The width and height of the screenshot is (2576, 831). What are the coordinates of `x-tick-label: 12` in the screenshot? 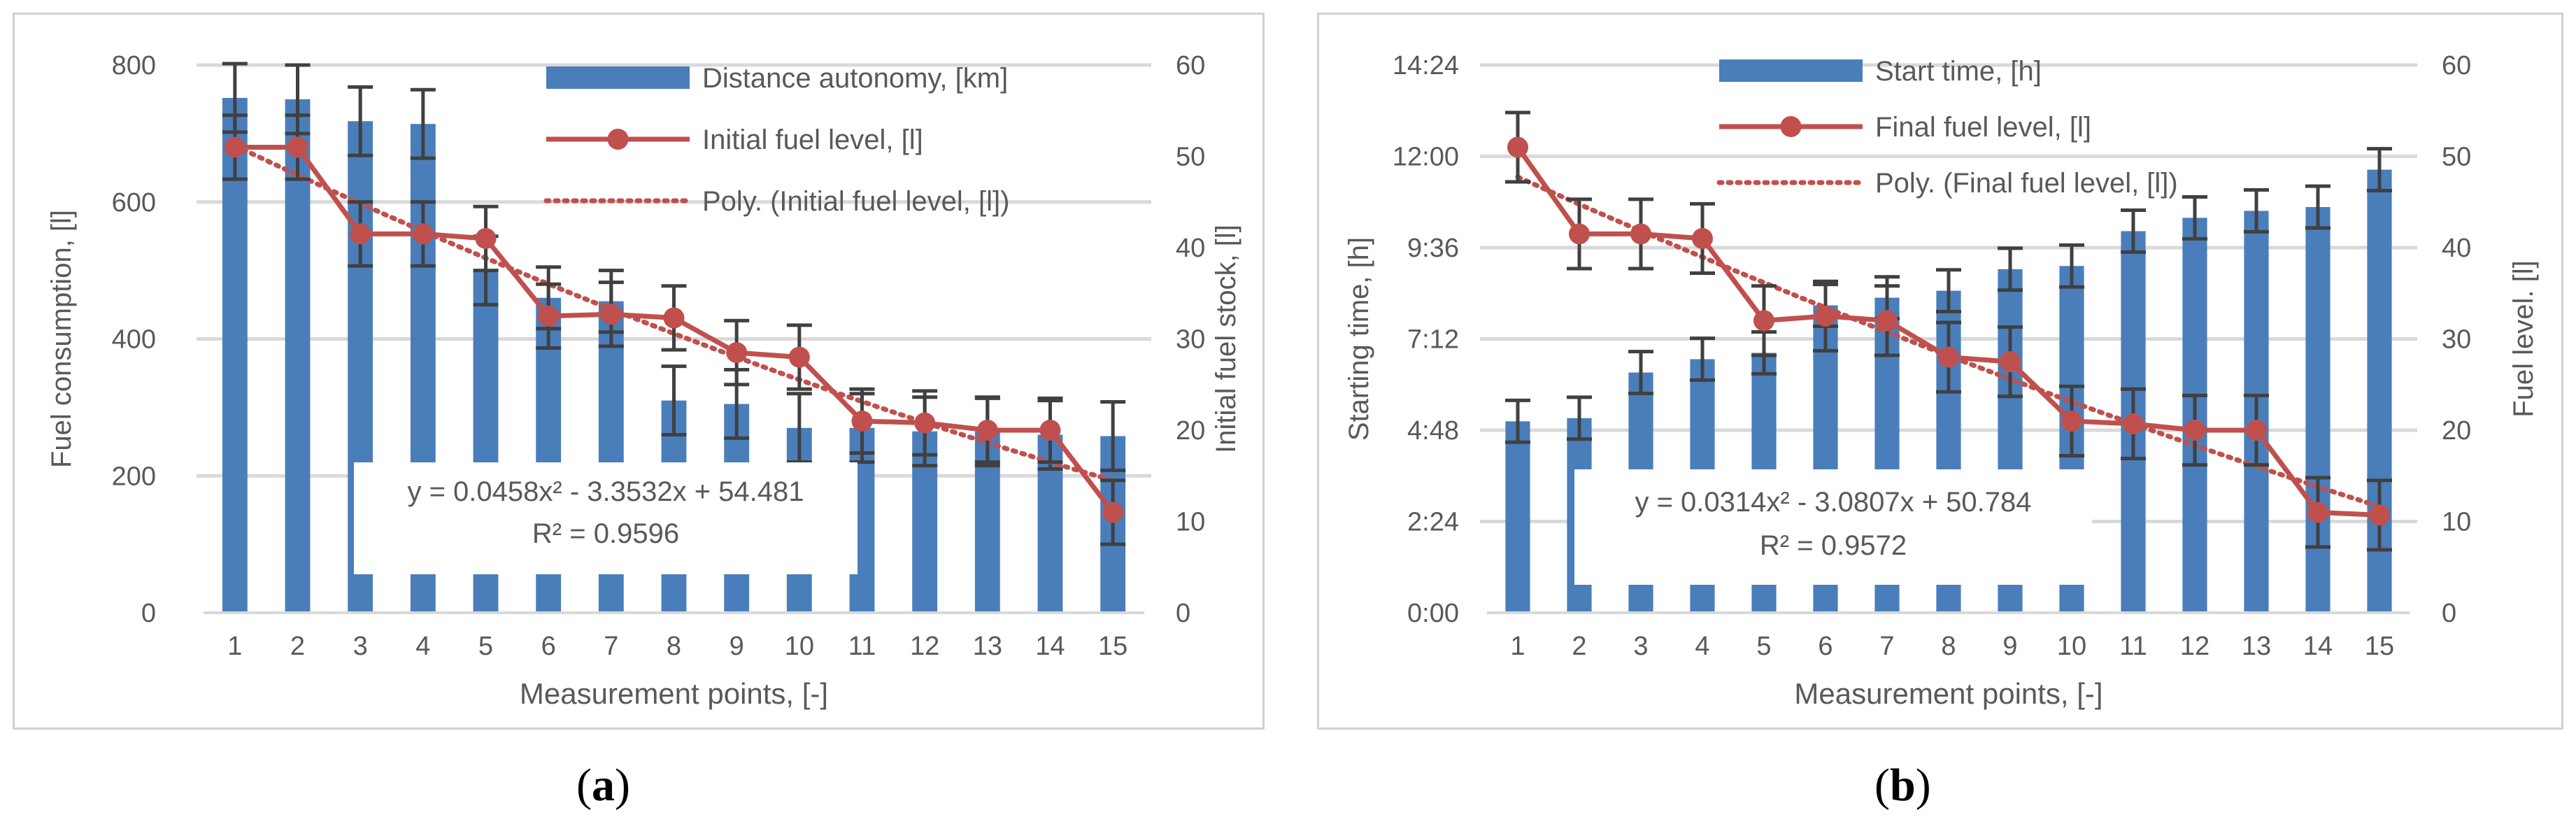 It's located at (924, 647).